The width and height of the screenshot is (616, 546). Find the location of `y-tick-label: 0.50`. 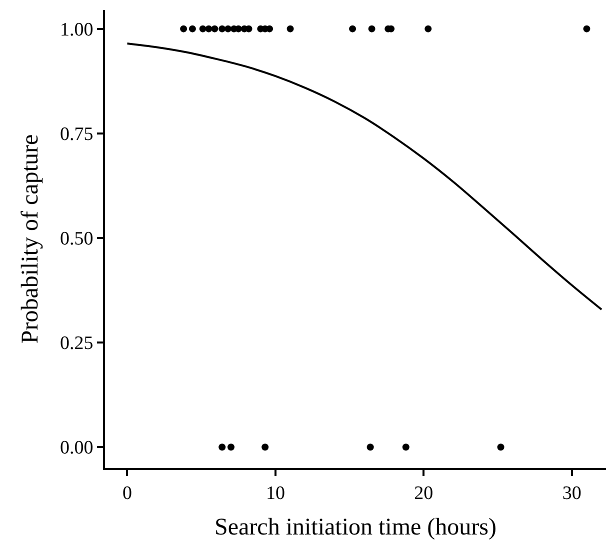

y-tick-label: 0.50 is located at coordinates (77, 239).